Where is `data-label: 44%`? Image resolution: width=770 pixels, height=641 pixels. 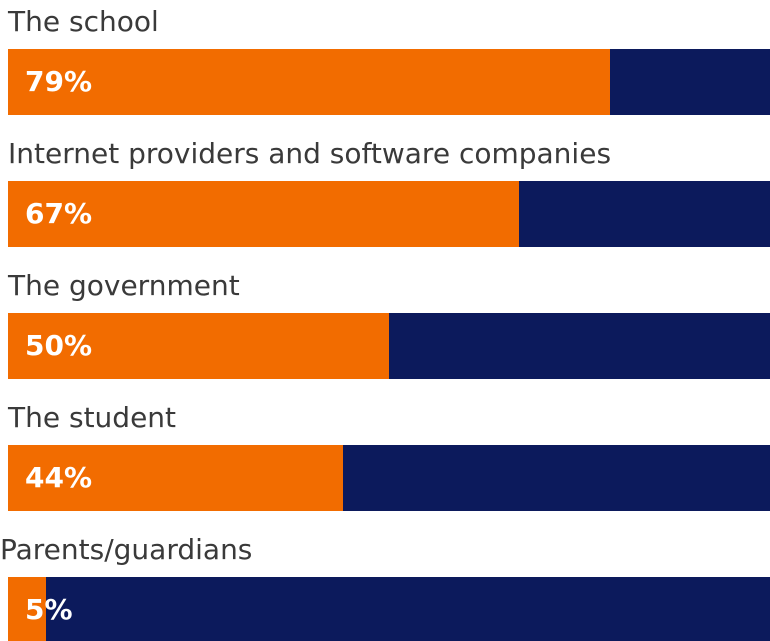 data-label: 44% is located at coordinates (59, 477).